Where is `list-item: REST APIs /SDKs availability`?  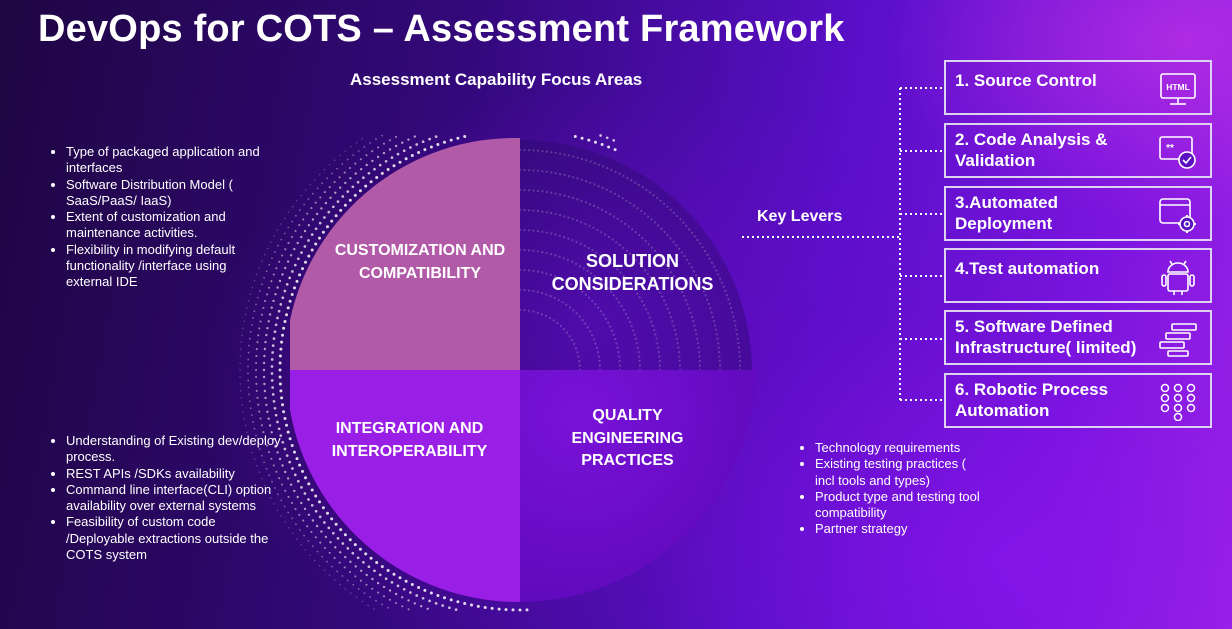
list-item: REST APIs /SDKs availability is located at coordinates (173, 474).